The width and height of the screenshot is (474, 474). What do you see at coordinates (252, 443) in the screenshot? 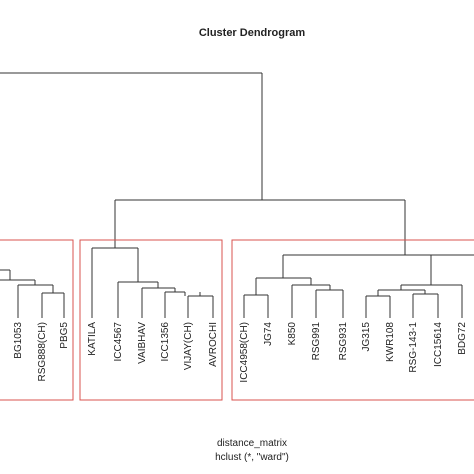
I see `x-label: distance_matrix` at bounding box center [252, 443].